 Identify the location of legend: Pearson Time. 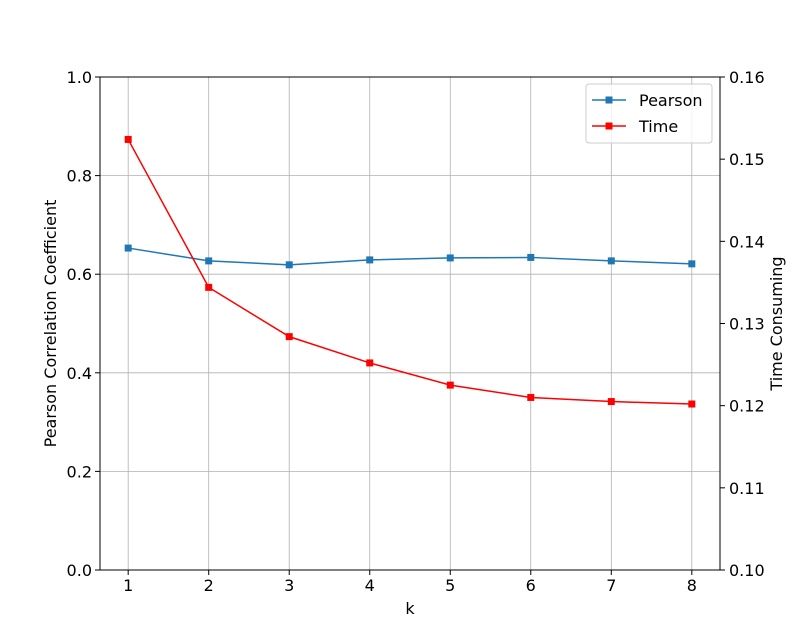
(649, 113).